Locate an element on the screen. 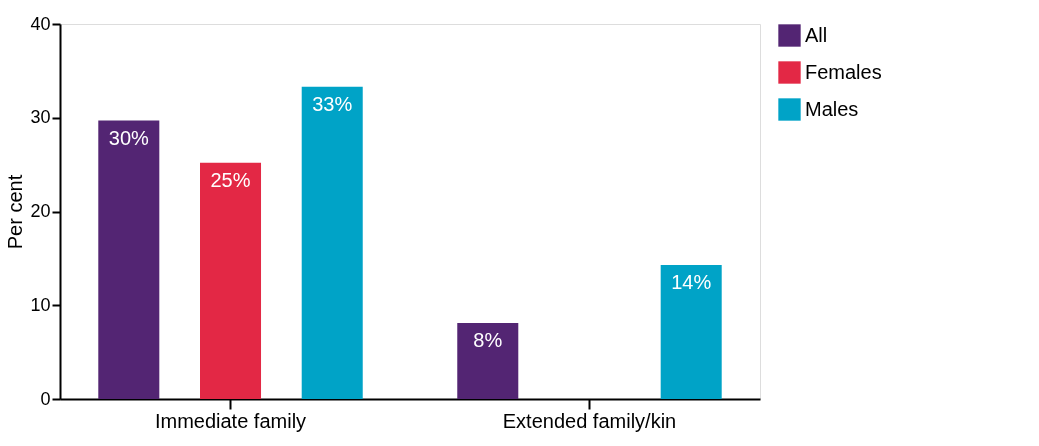 This screenshot has height=446, width=1039. legend-label: All is located at coordinates (816, 34).